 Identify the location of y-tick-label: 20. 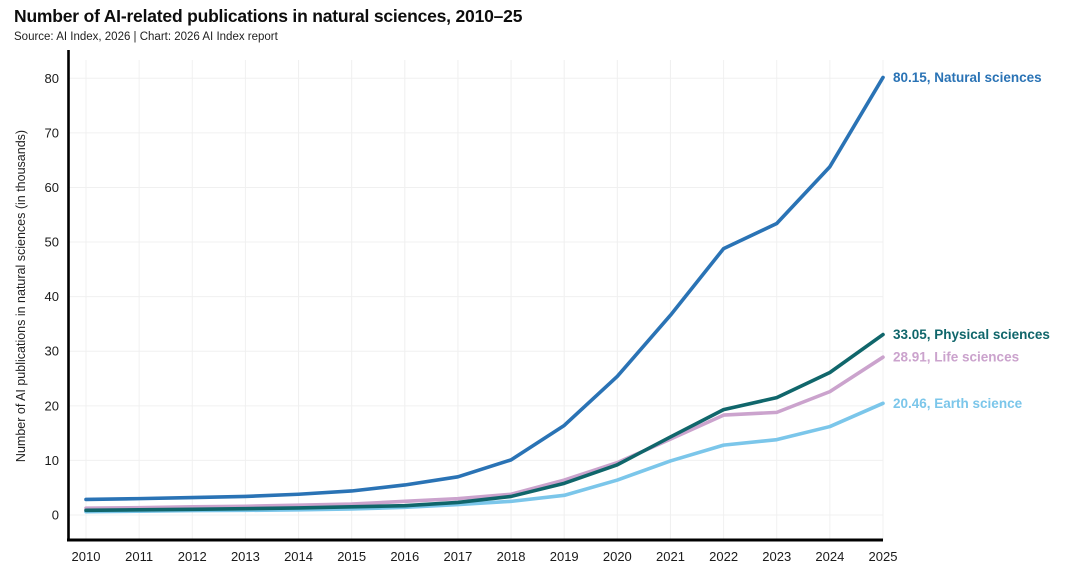
(52, 405).